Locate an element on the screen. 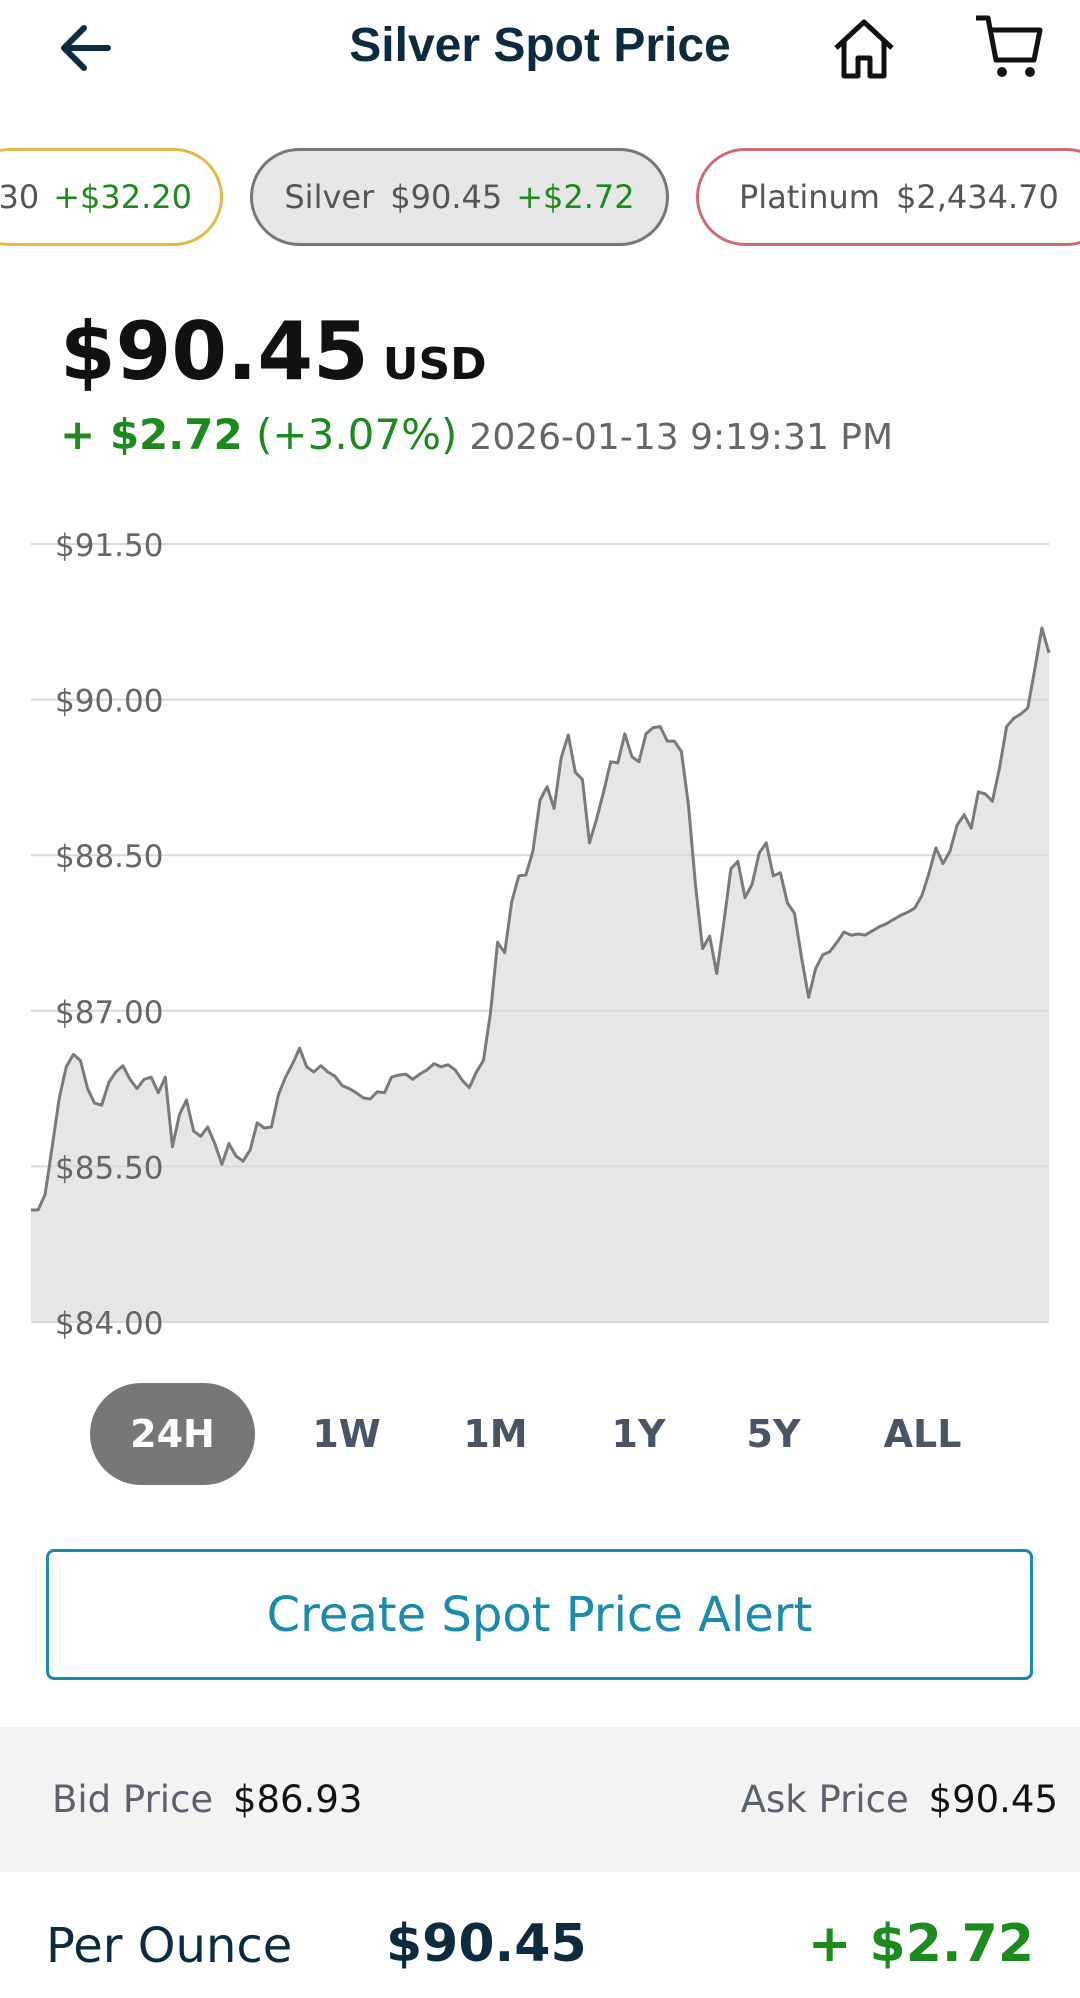 This screenshot has height=1998, width=1080. ask-value: $90.45 is located at coordinates (993, 1799).